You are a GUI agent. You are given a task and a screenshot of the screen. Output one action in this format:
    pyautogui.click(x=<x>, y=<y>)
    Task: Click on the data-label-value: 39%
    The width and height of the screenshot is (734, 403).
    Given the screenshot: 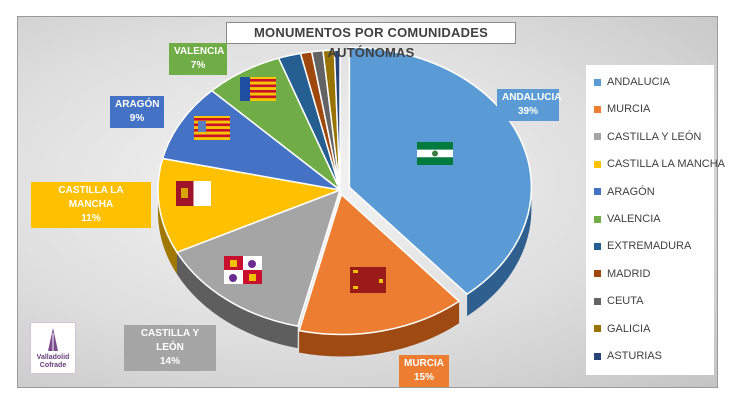 What is the action you would take?
    pyautogui.click(x=527, y=111)
    